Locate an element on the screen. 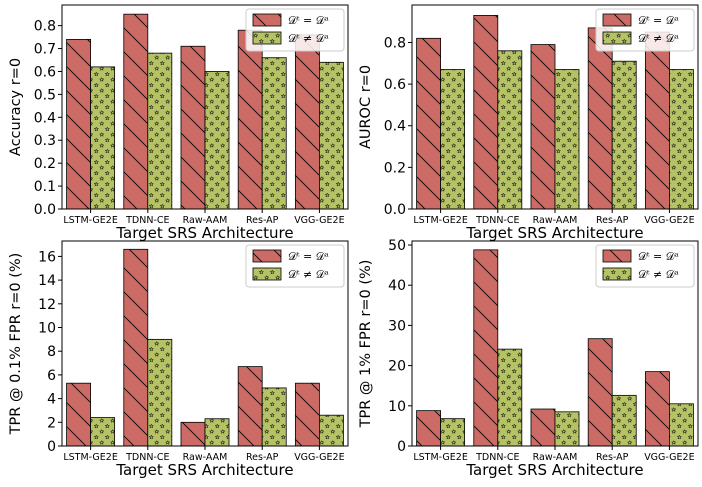 The image size is (702, 487). y-tick-label: 0.4 is located at coordinates (45, 118).